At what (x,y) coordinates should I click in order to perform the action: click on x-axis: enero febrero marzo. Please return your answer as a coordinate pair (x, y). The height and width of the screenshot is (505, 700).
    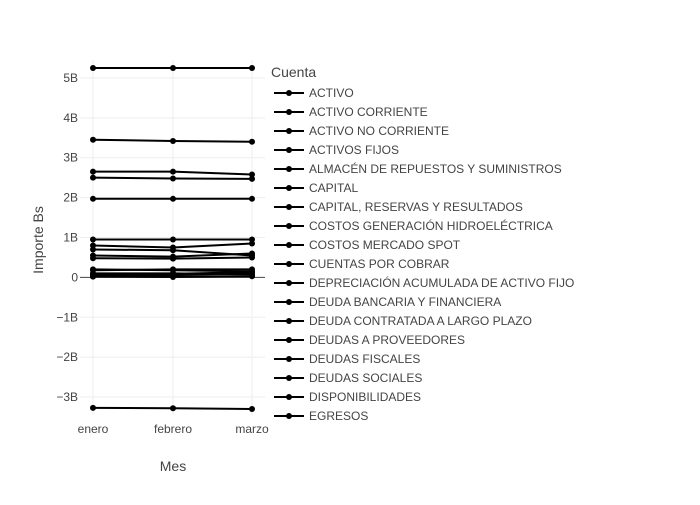
    Looking at the image, I should click on (173, 429).